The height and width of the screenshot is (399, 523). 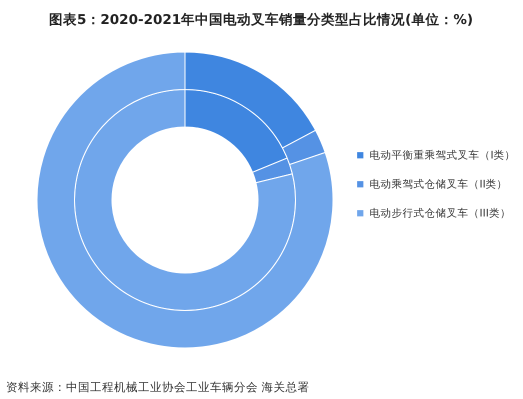 I want to click on legend-label: 电动乘驾式仓储叉车（II类）, so click(x=439, y=183).